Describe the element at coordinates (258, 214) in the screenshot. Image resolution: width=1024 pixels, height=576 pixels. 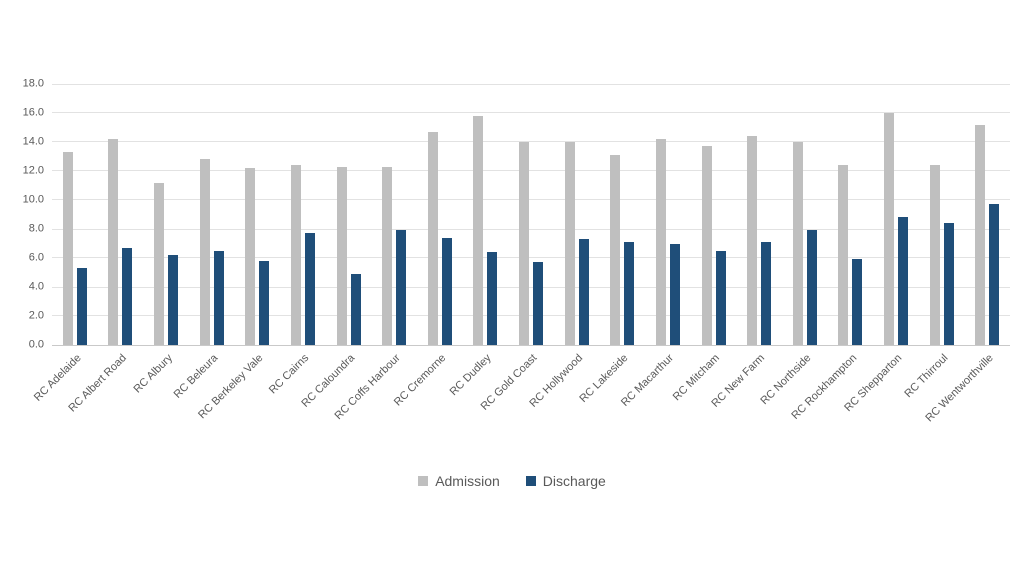
I see `bar-group-rc-berkeley-vale` at that location.